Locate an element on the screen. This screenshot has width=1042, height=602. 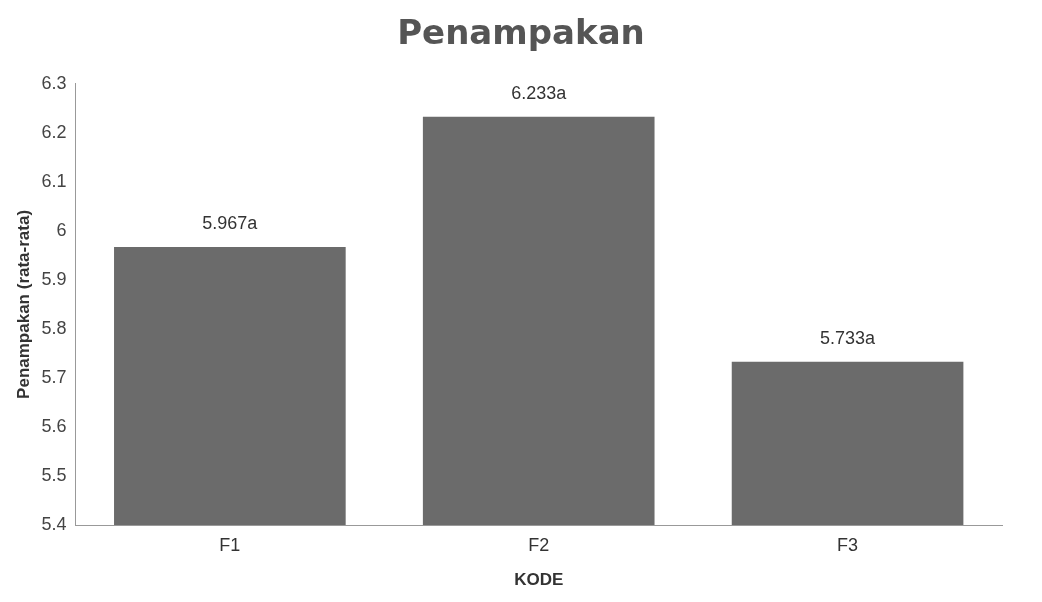
data-label: 5.733a is located at coordinates (848, 337).